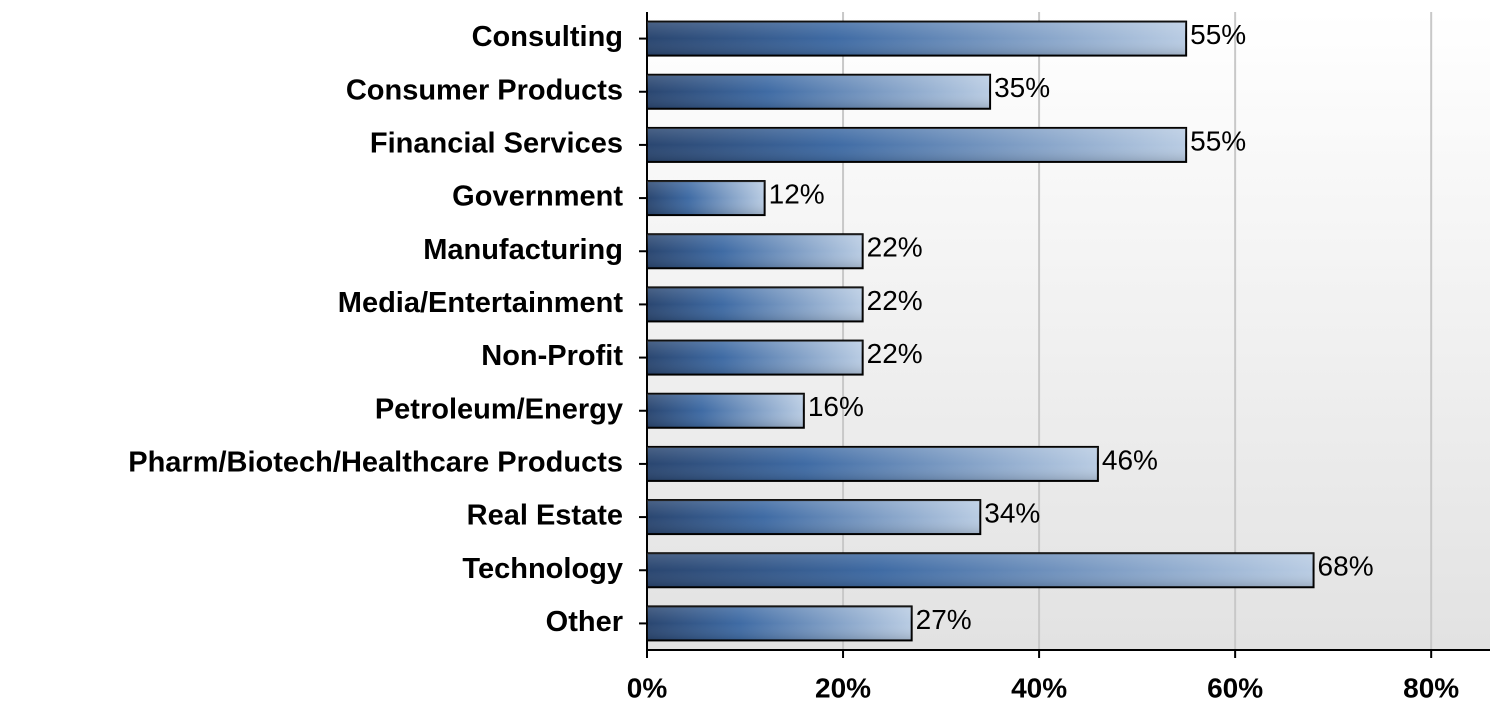  I want to click on value-label: 12%, so click(797, 193).